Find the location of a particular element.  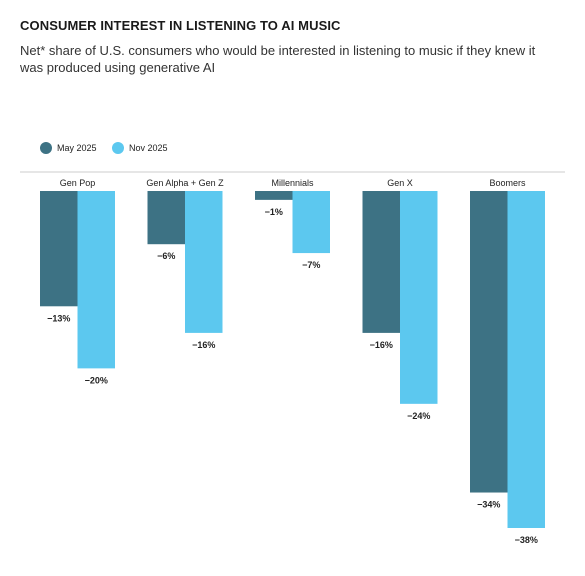

value-label: −38% is located at coordinates (526, 540).